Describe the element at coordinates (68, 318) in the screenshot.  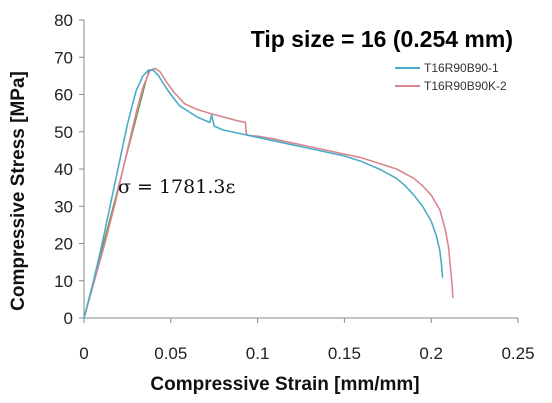
I see `y-tick-label: 0` at that location.